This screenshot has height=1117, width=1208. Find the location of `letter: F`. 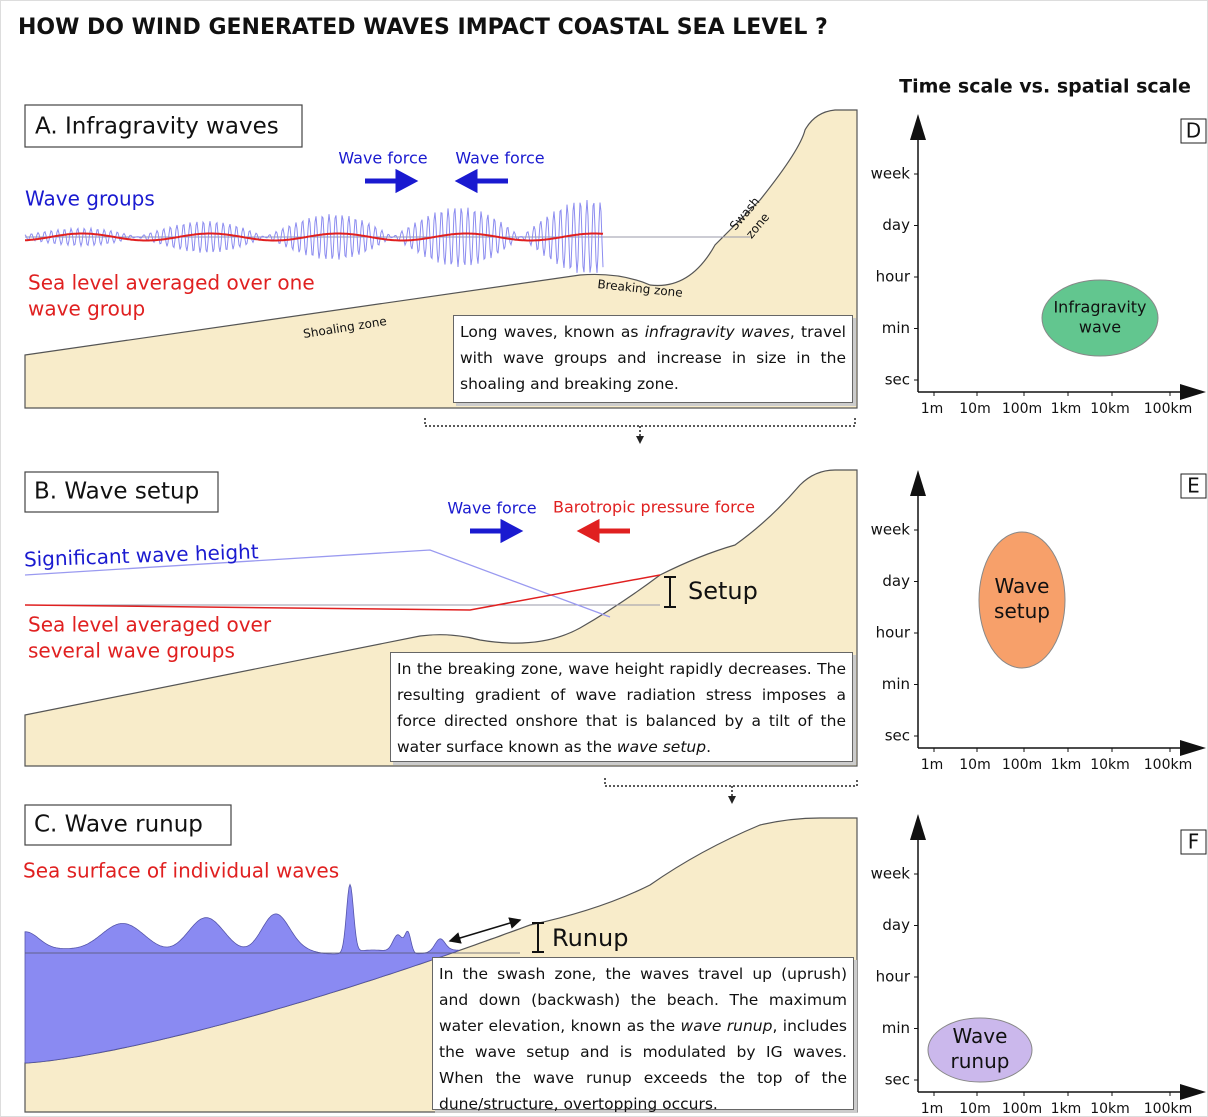

letter: F is located at coordinates (1194, 842).